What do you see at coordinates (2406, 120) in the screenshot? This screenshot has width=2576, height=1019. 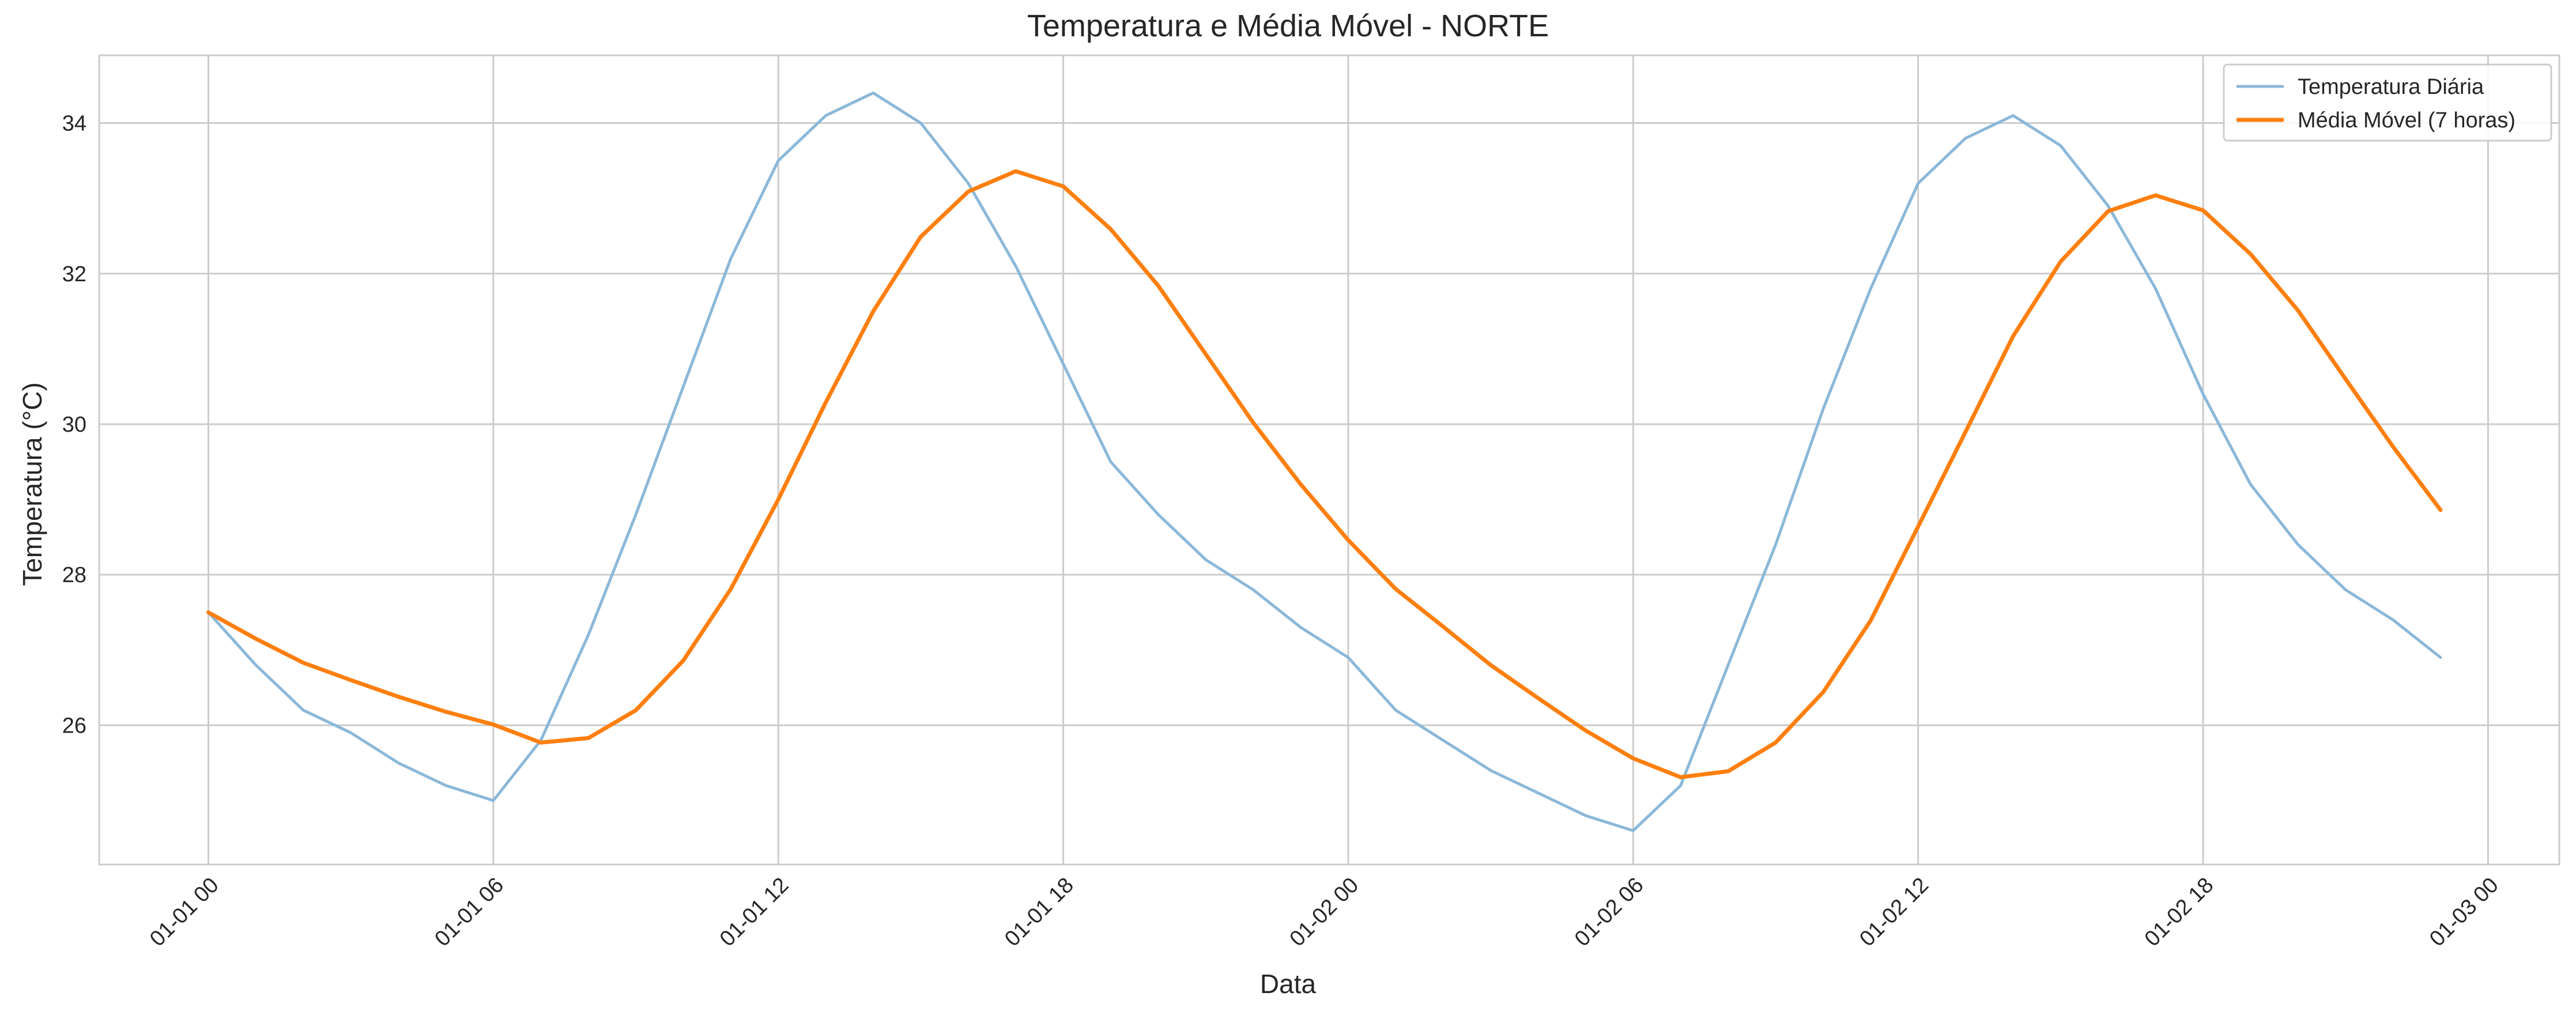 I see `legend-label-media-movel: Média Móvel (7 horas)` at bounding box center [2406, 120].